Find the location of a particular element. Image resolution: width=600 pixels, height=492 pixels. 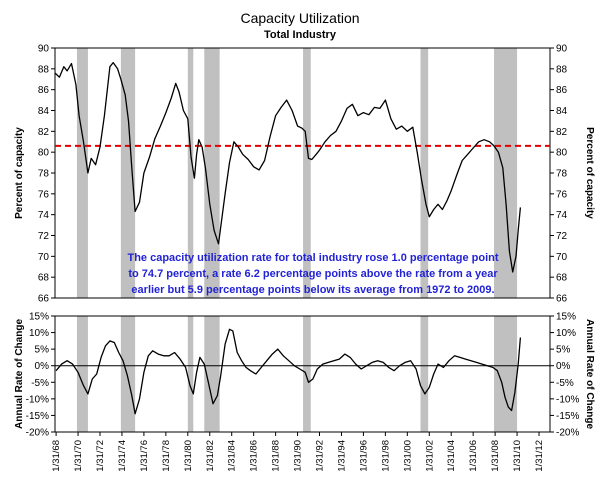

xtick-label-13: 1/31/94 is located at coordinates (341, 456).